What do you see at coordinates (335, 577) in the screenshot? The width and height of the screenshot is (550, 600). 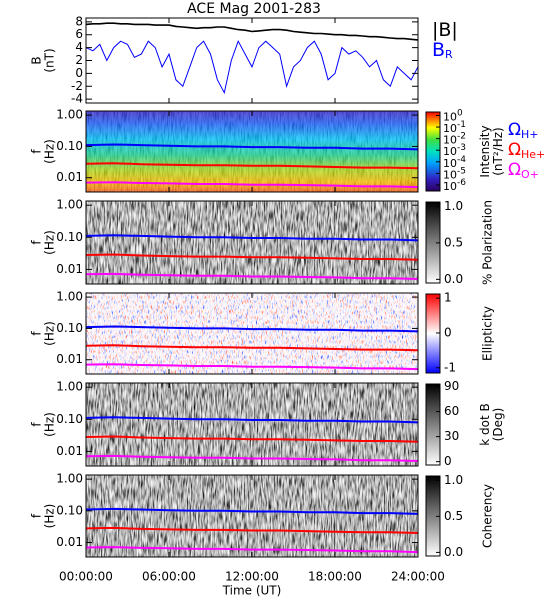 I see `x-tick-label: 18:00:00` at bounding box center [335, 577].